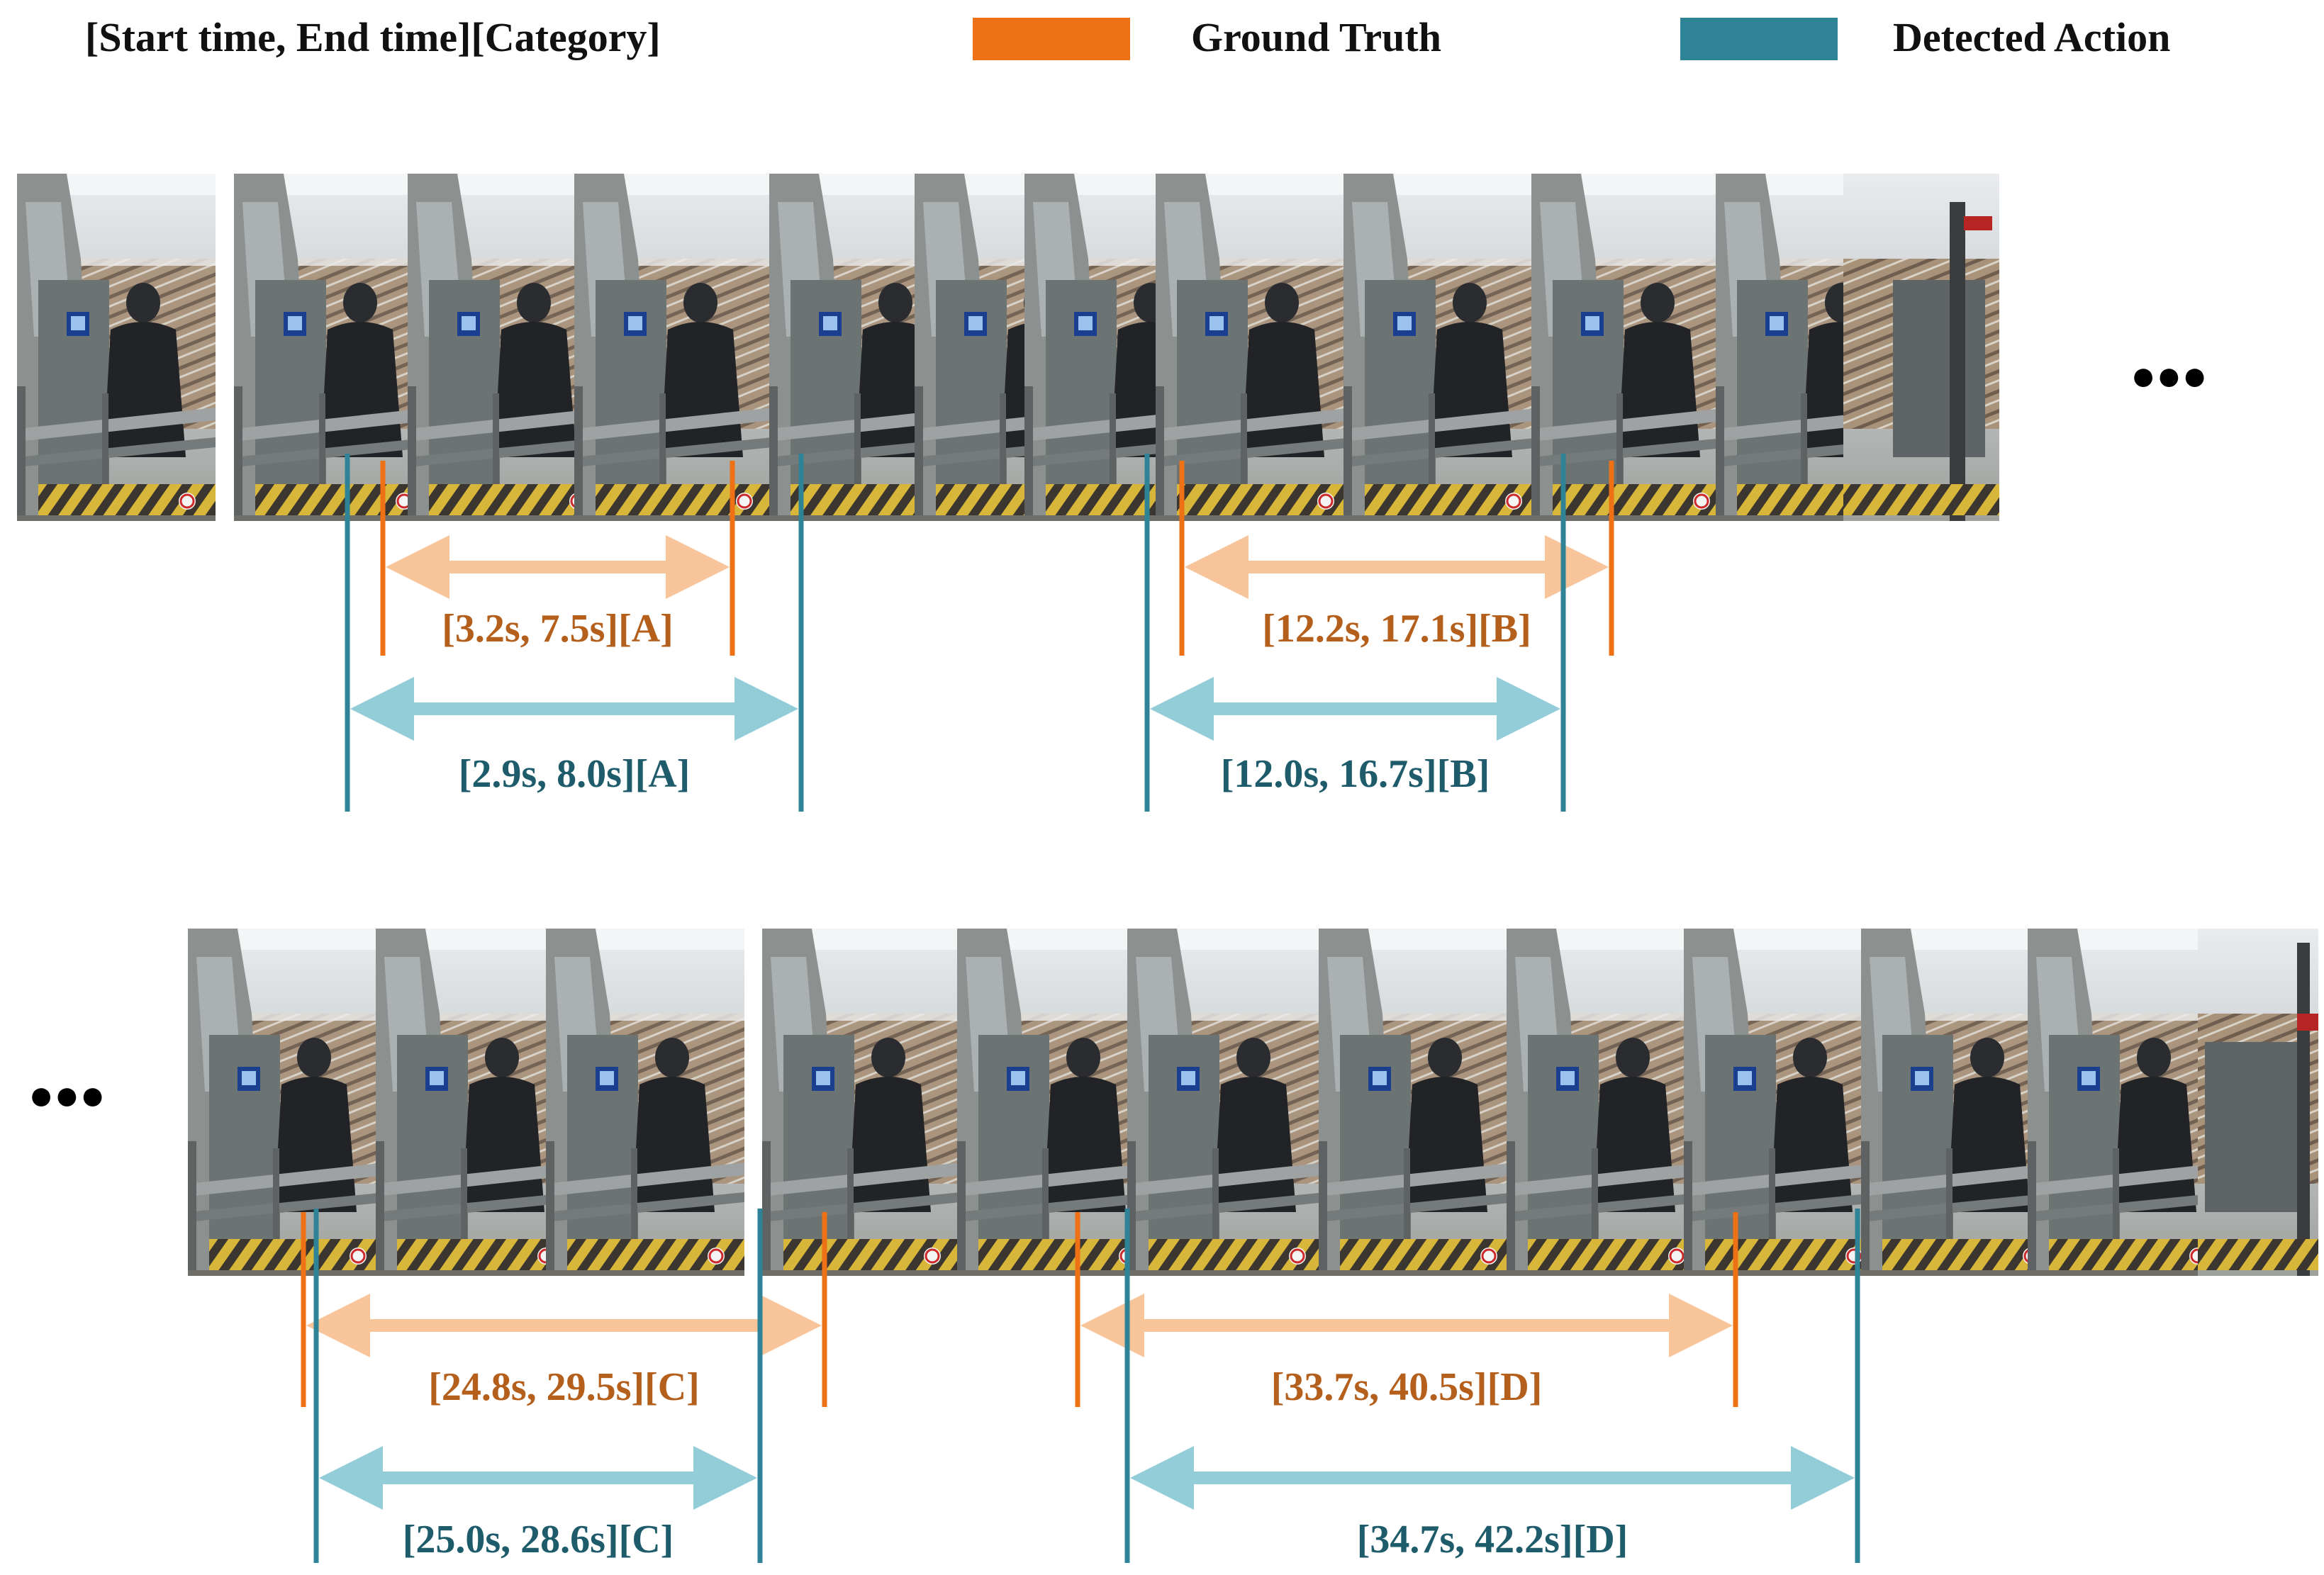 The image size is (2324, 1575). Describe the element at coordinates (2032, 37) in the screenshot. I see `legend-detected-action-label: Detected Action` at that location.